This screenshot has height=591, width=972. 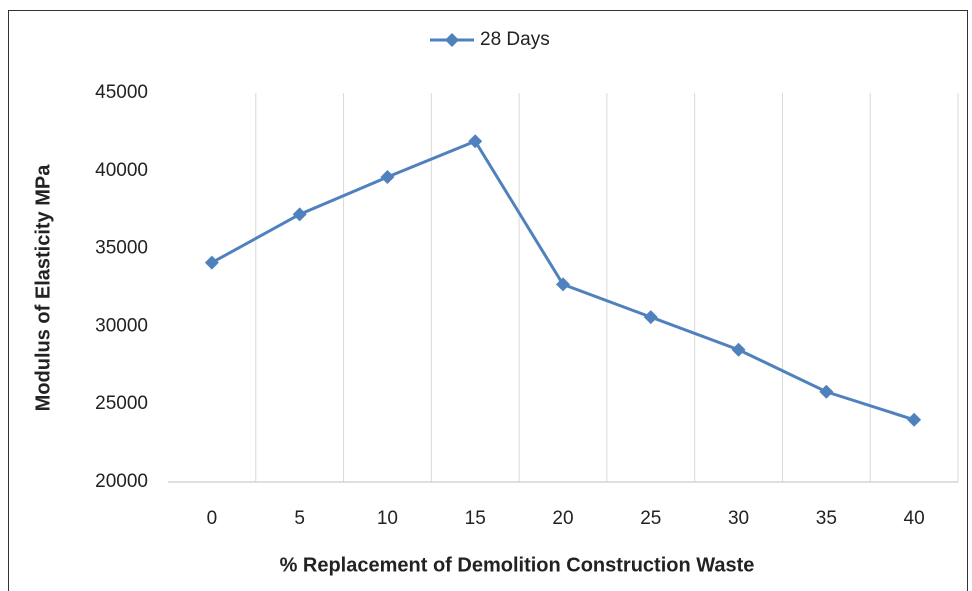 I want to click on y-tick-label: 25000, so click(x=121, y=403).